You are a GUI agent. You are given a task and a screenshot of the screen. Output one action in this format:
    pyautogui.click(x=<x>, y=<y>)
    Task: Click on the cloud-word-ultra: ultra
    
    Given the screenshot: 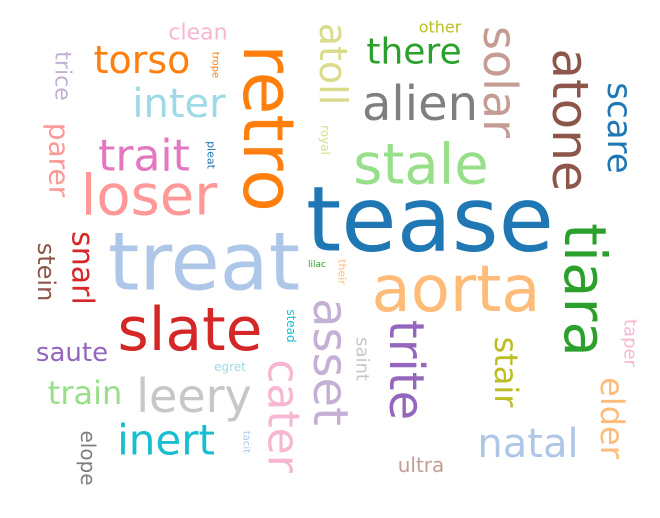 What is the action you would take?
    pyautogui.click(x=421, y=465)
    